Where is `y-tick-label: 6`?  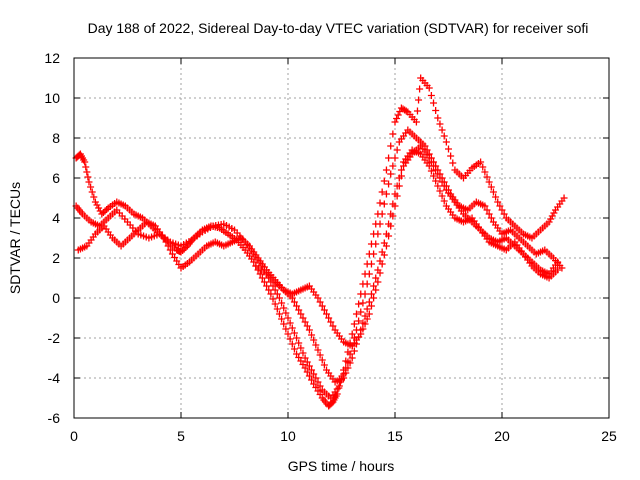
y-tick-label: 6 is located at coordinates (56, 178).